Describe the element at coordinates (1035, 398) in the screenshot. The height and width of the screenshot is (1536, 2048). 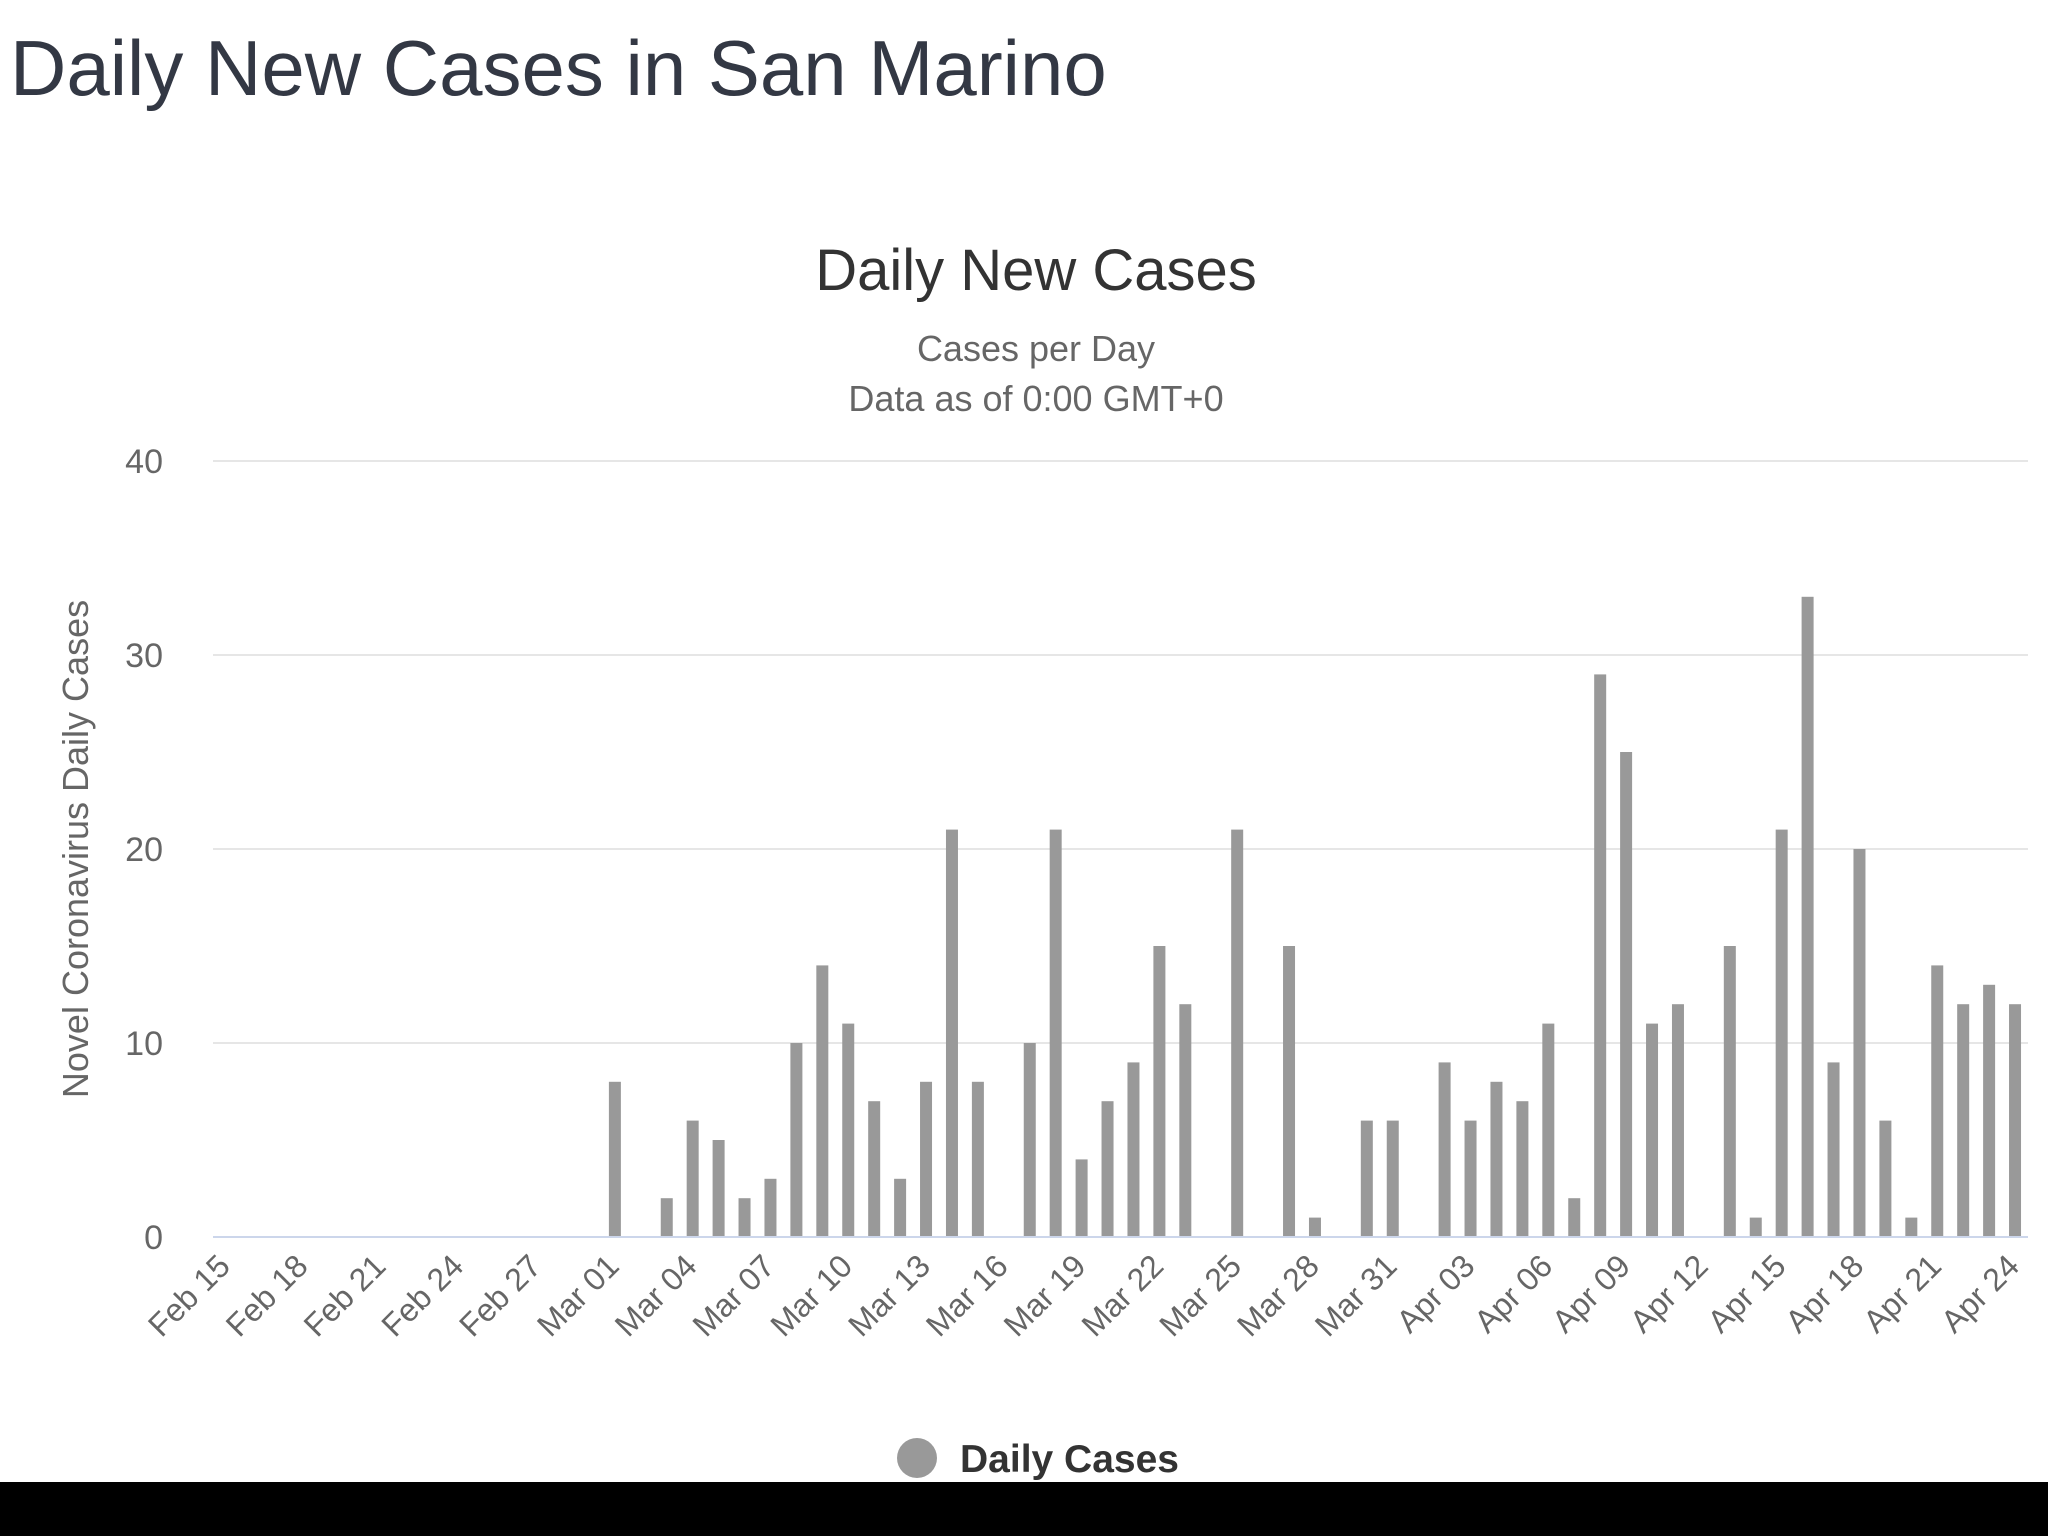
I see `chart-subtitle: Data as of 0:00 GMT+0` at that location.